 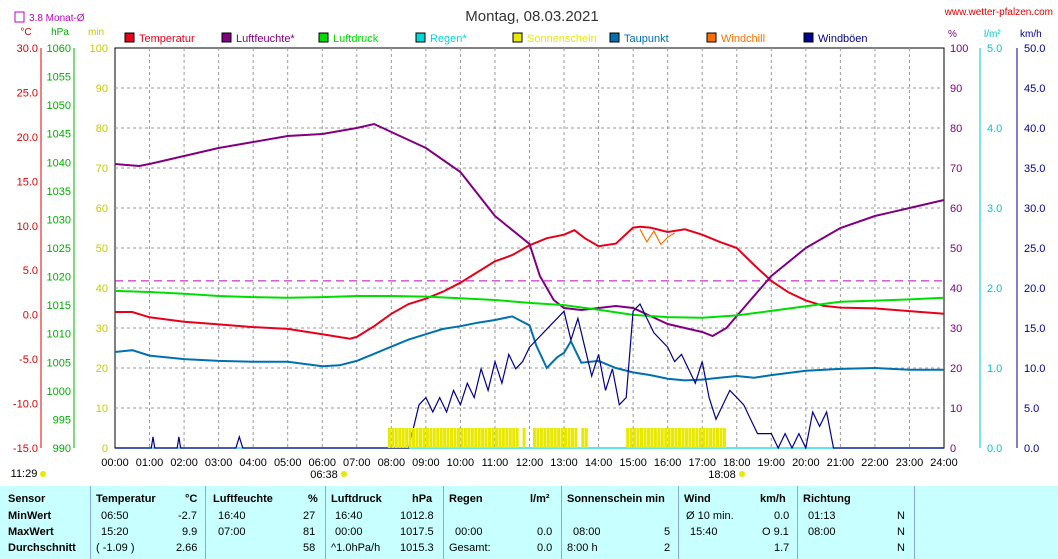 I want to click on row-max-h-time: 07:00, so click(x=232, y=532).